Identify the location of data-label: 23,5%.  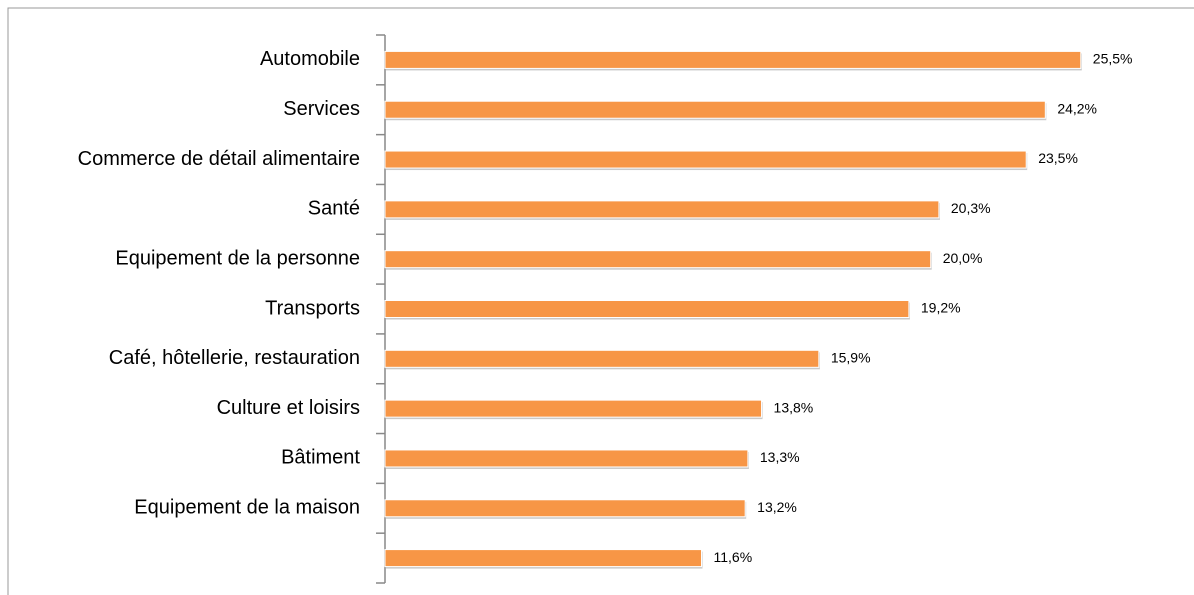
(1058, 158).